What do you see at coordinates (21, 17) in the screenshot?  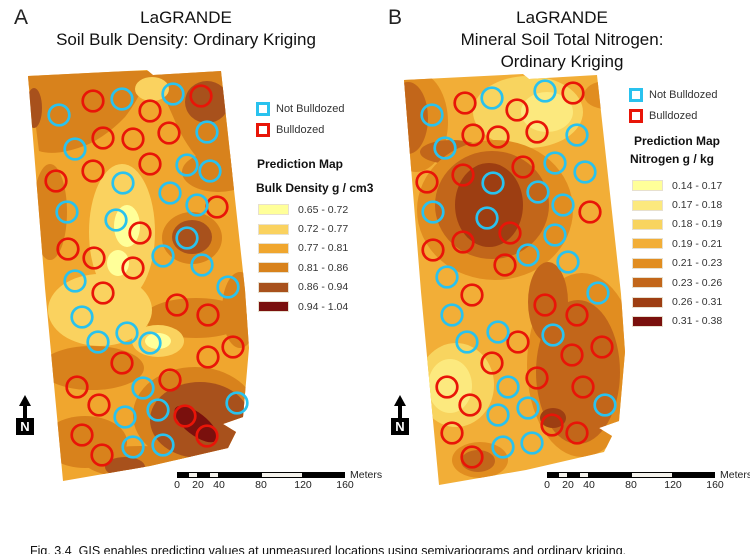 I see `panel-a-label: A` at bounding box center [21, 17].